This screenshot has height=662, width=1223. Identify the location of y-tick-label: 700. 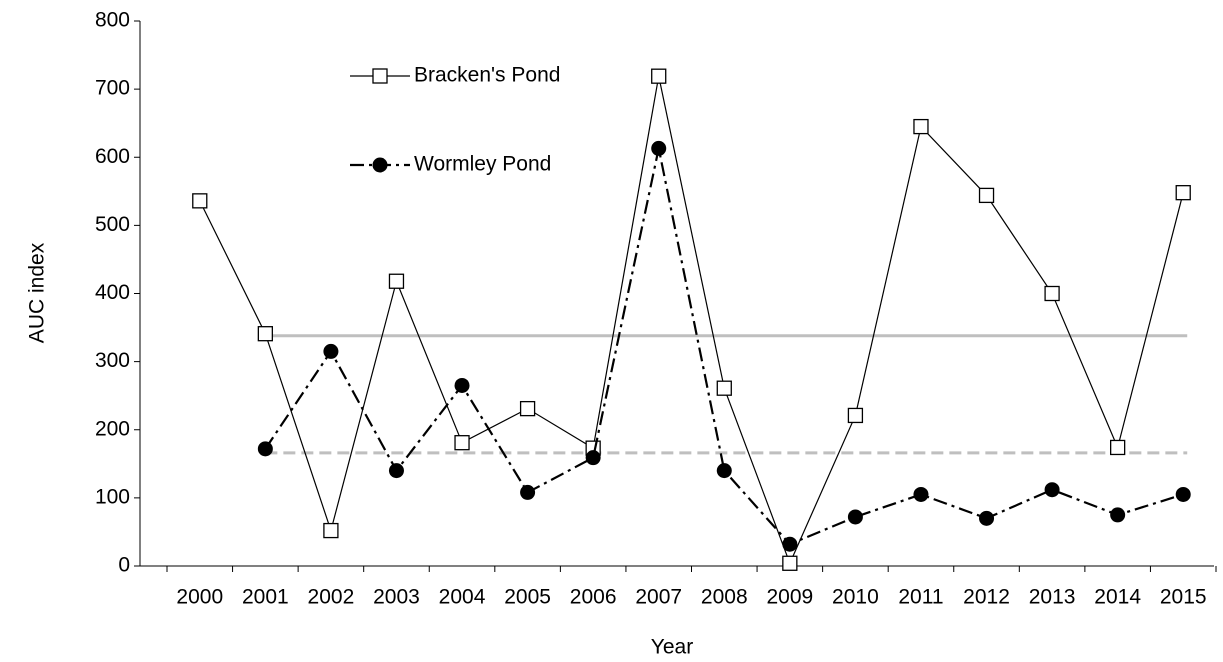
(112, 88).